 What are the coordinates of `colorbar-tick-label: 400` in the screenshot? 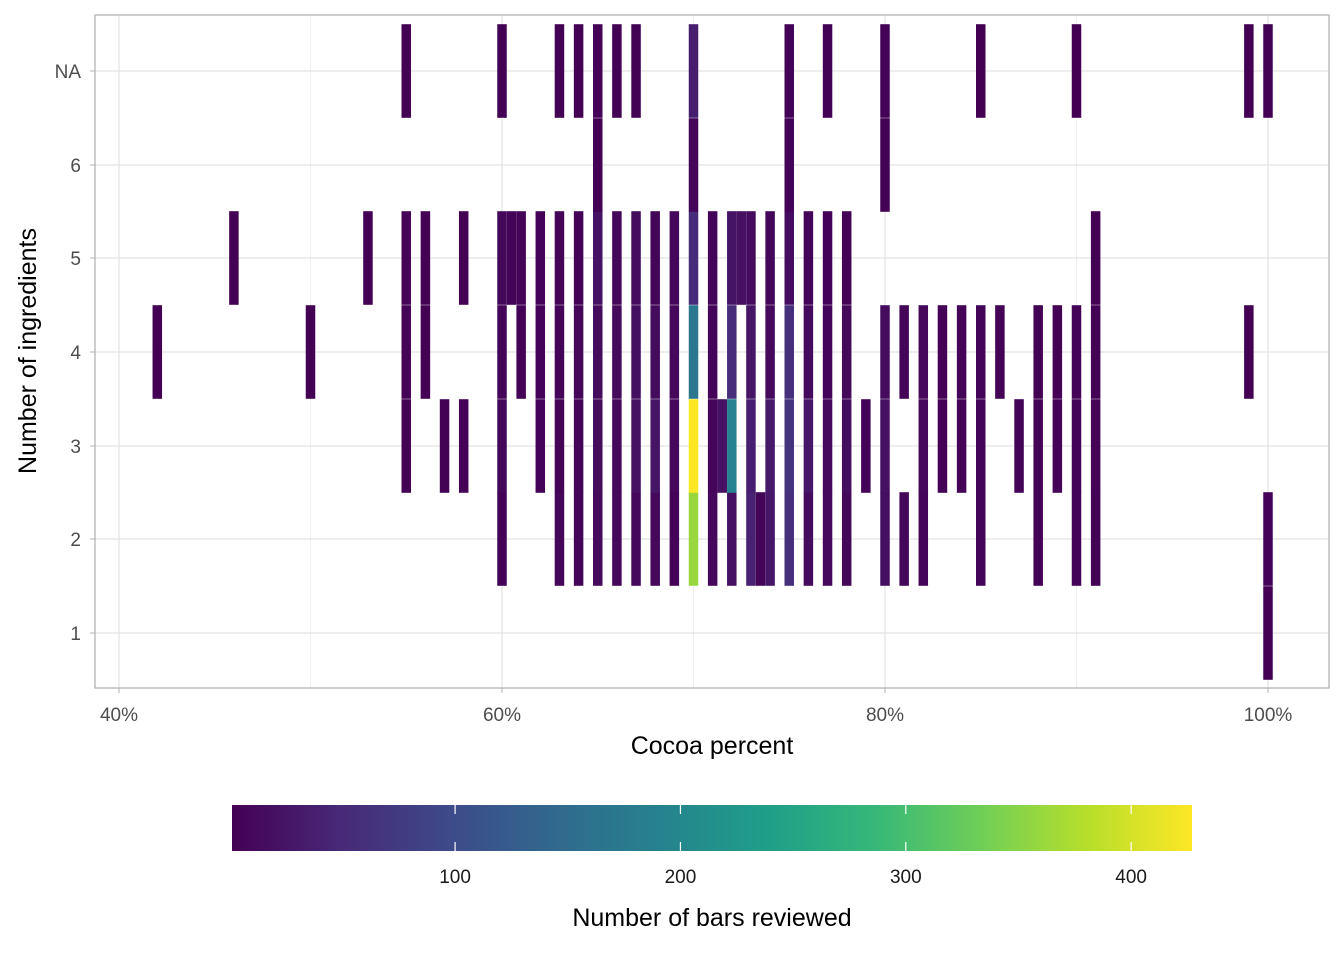 It's located at (1131, 877).